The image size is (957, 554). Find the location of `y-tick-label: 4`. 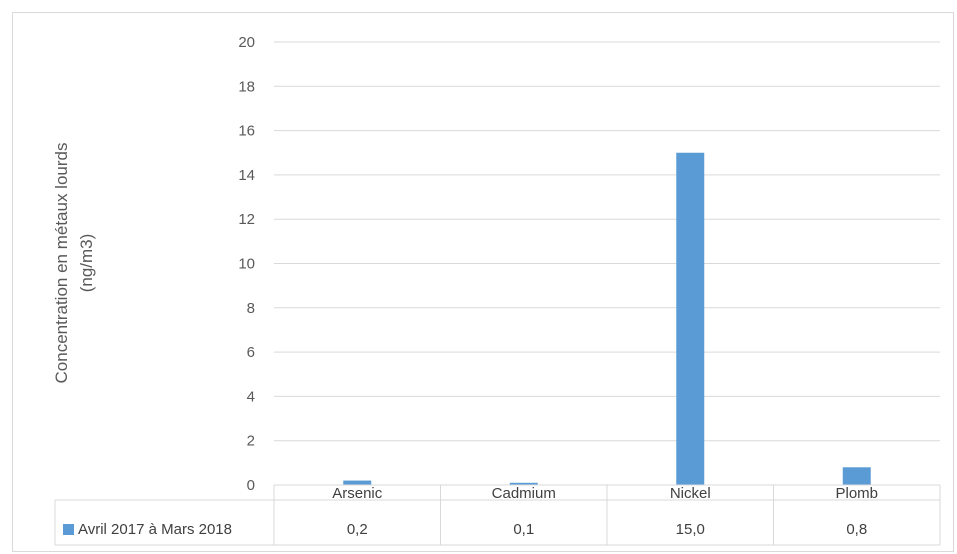

y-tick-label: 4 is located at coordinates (251, 396).